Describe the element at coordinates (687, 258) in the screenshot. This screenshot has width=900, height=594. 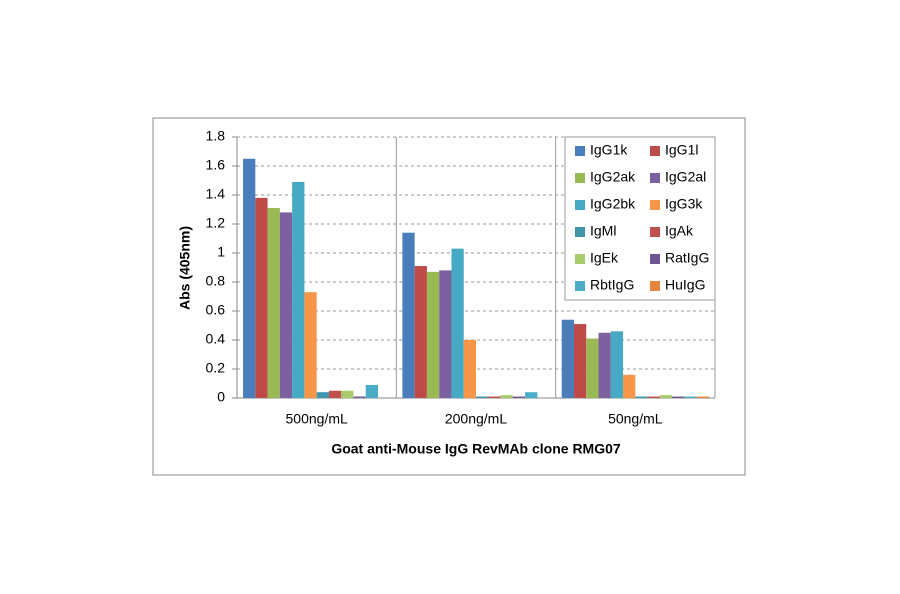
I see `legend-label: RatIgG` at that location.